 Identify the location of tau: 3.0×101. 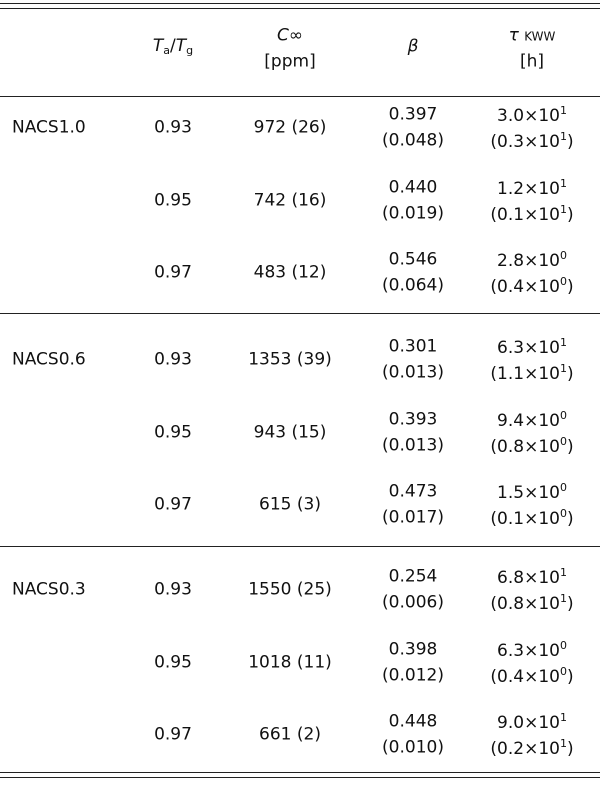
(532, 115).